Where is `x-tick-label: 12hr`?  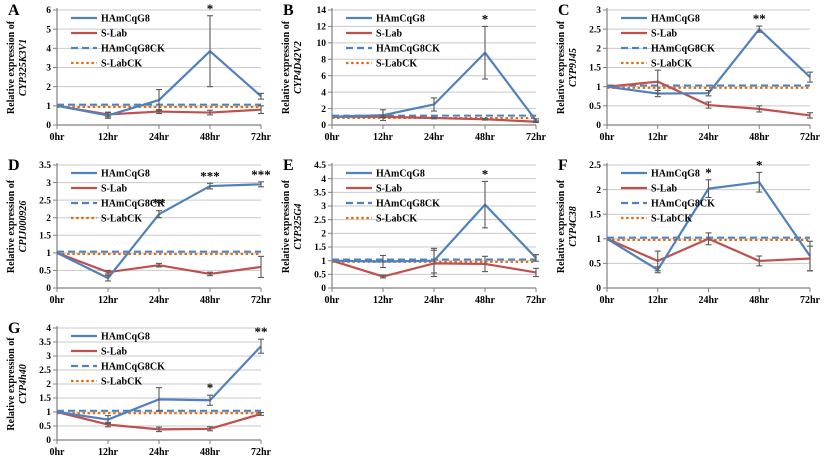
x-tick-label: 12hr is located at coordinates (658, 300).